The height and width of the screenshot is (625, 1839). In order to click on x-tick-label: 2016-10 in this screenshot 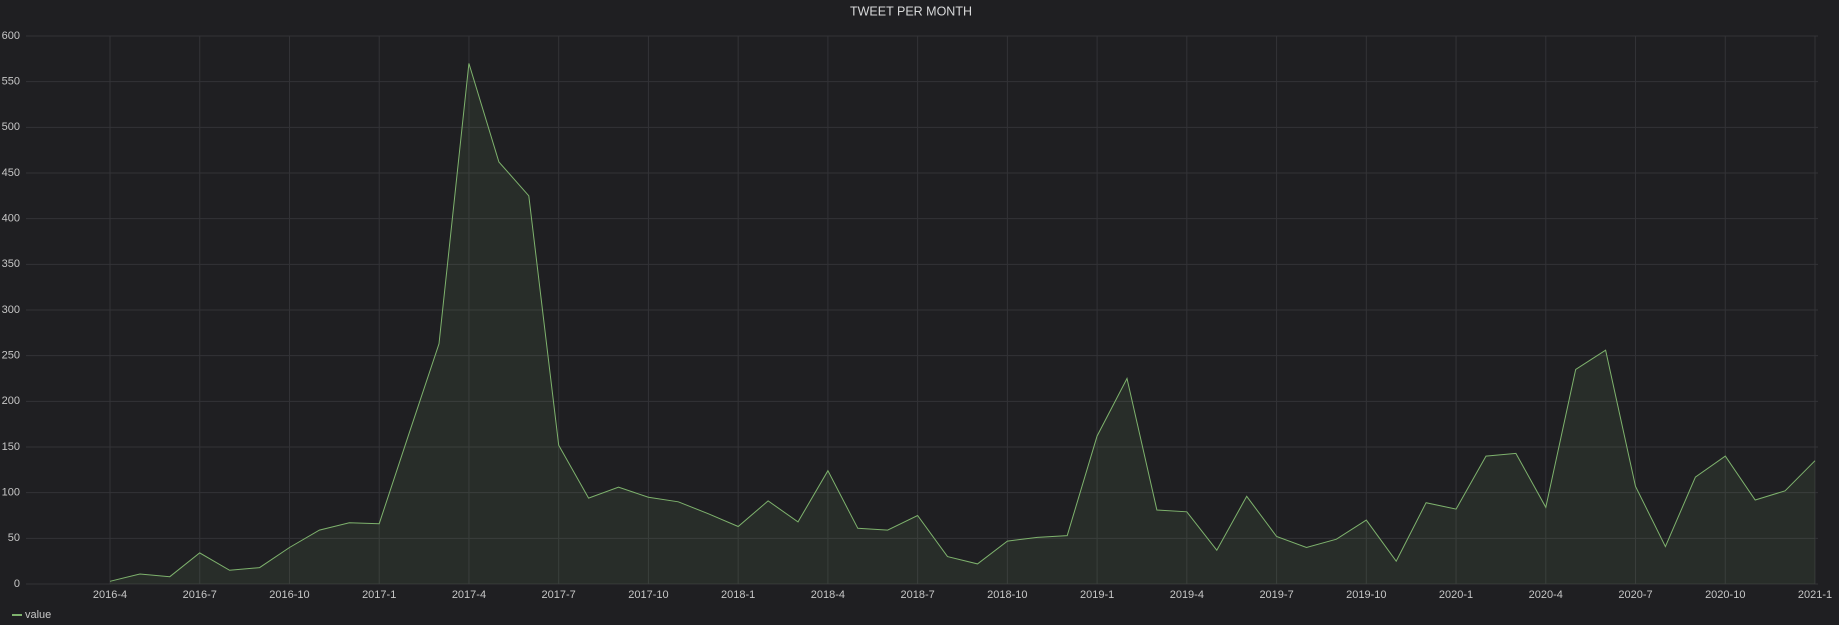, I will do `click(289, 595)`.